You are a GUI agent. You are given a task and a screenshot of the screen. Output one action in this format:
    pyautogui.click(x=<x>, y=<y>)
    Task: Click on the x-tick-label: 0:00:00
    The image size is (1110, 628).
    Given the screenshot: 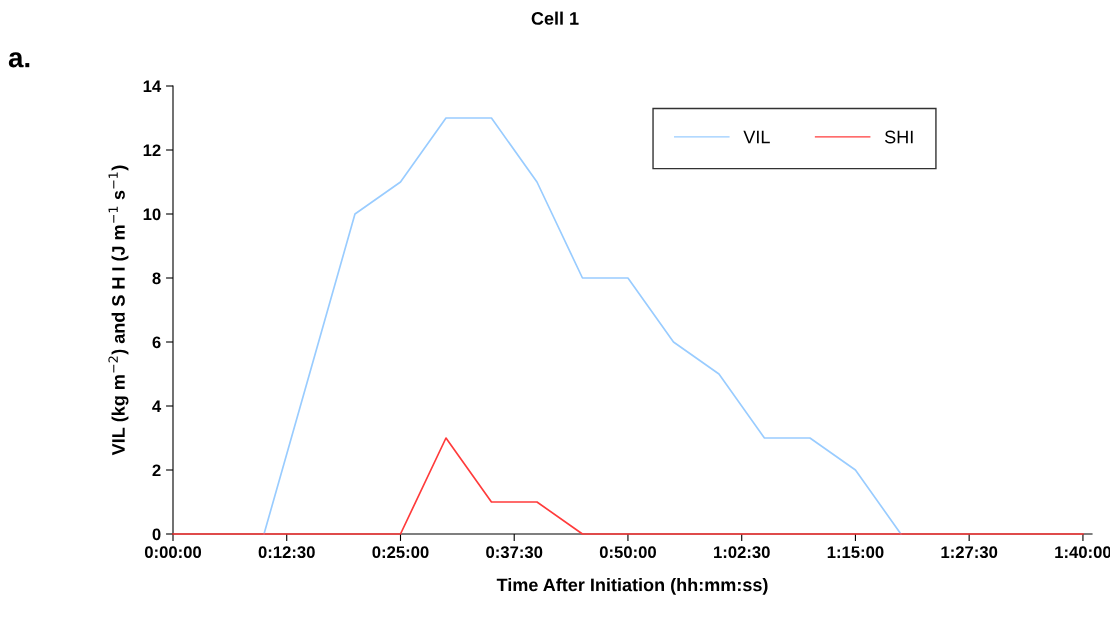 What is the action you would take?
    pyautogui.click(x=173, y=552)
    